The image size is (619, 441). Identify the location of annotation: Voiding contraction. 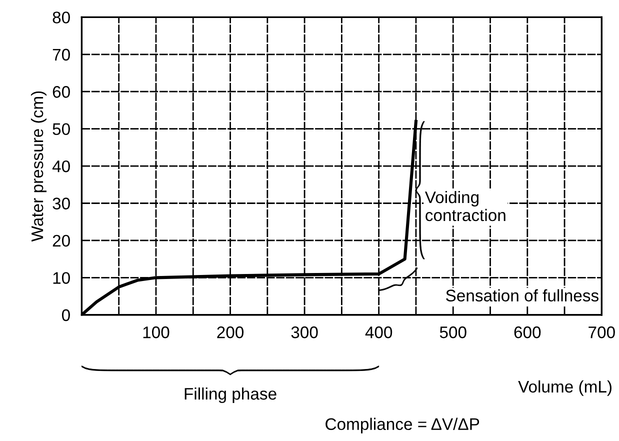
(465, 206).